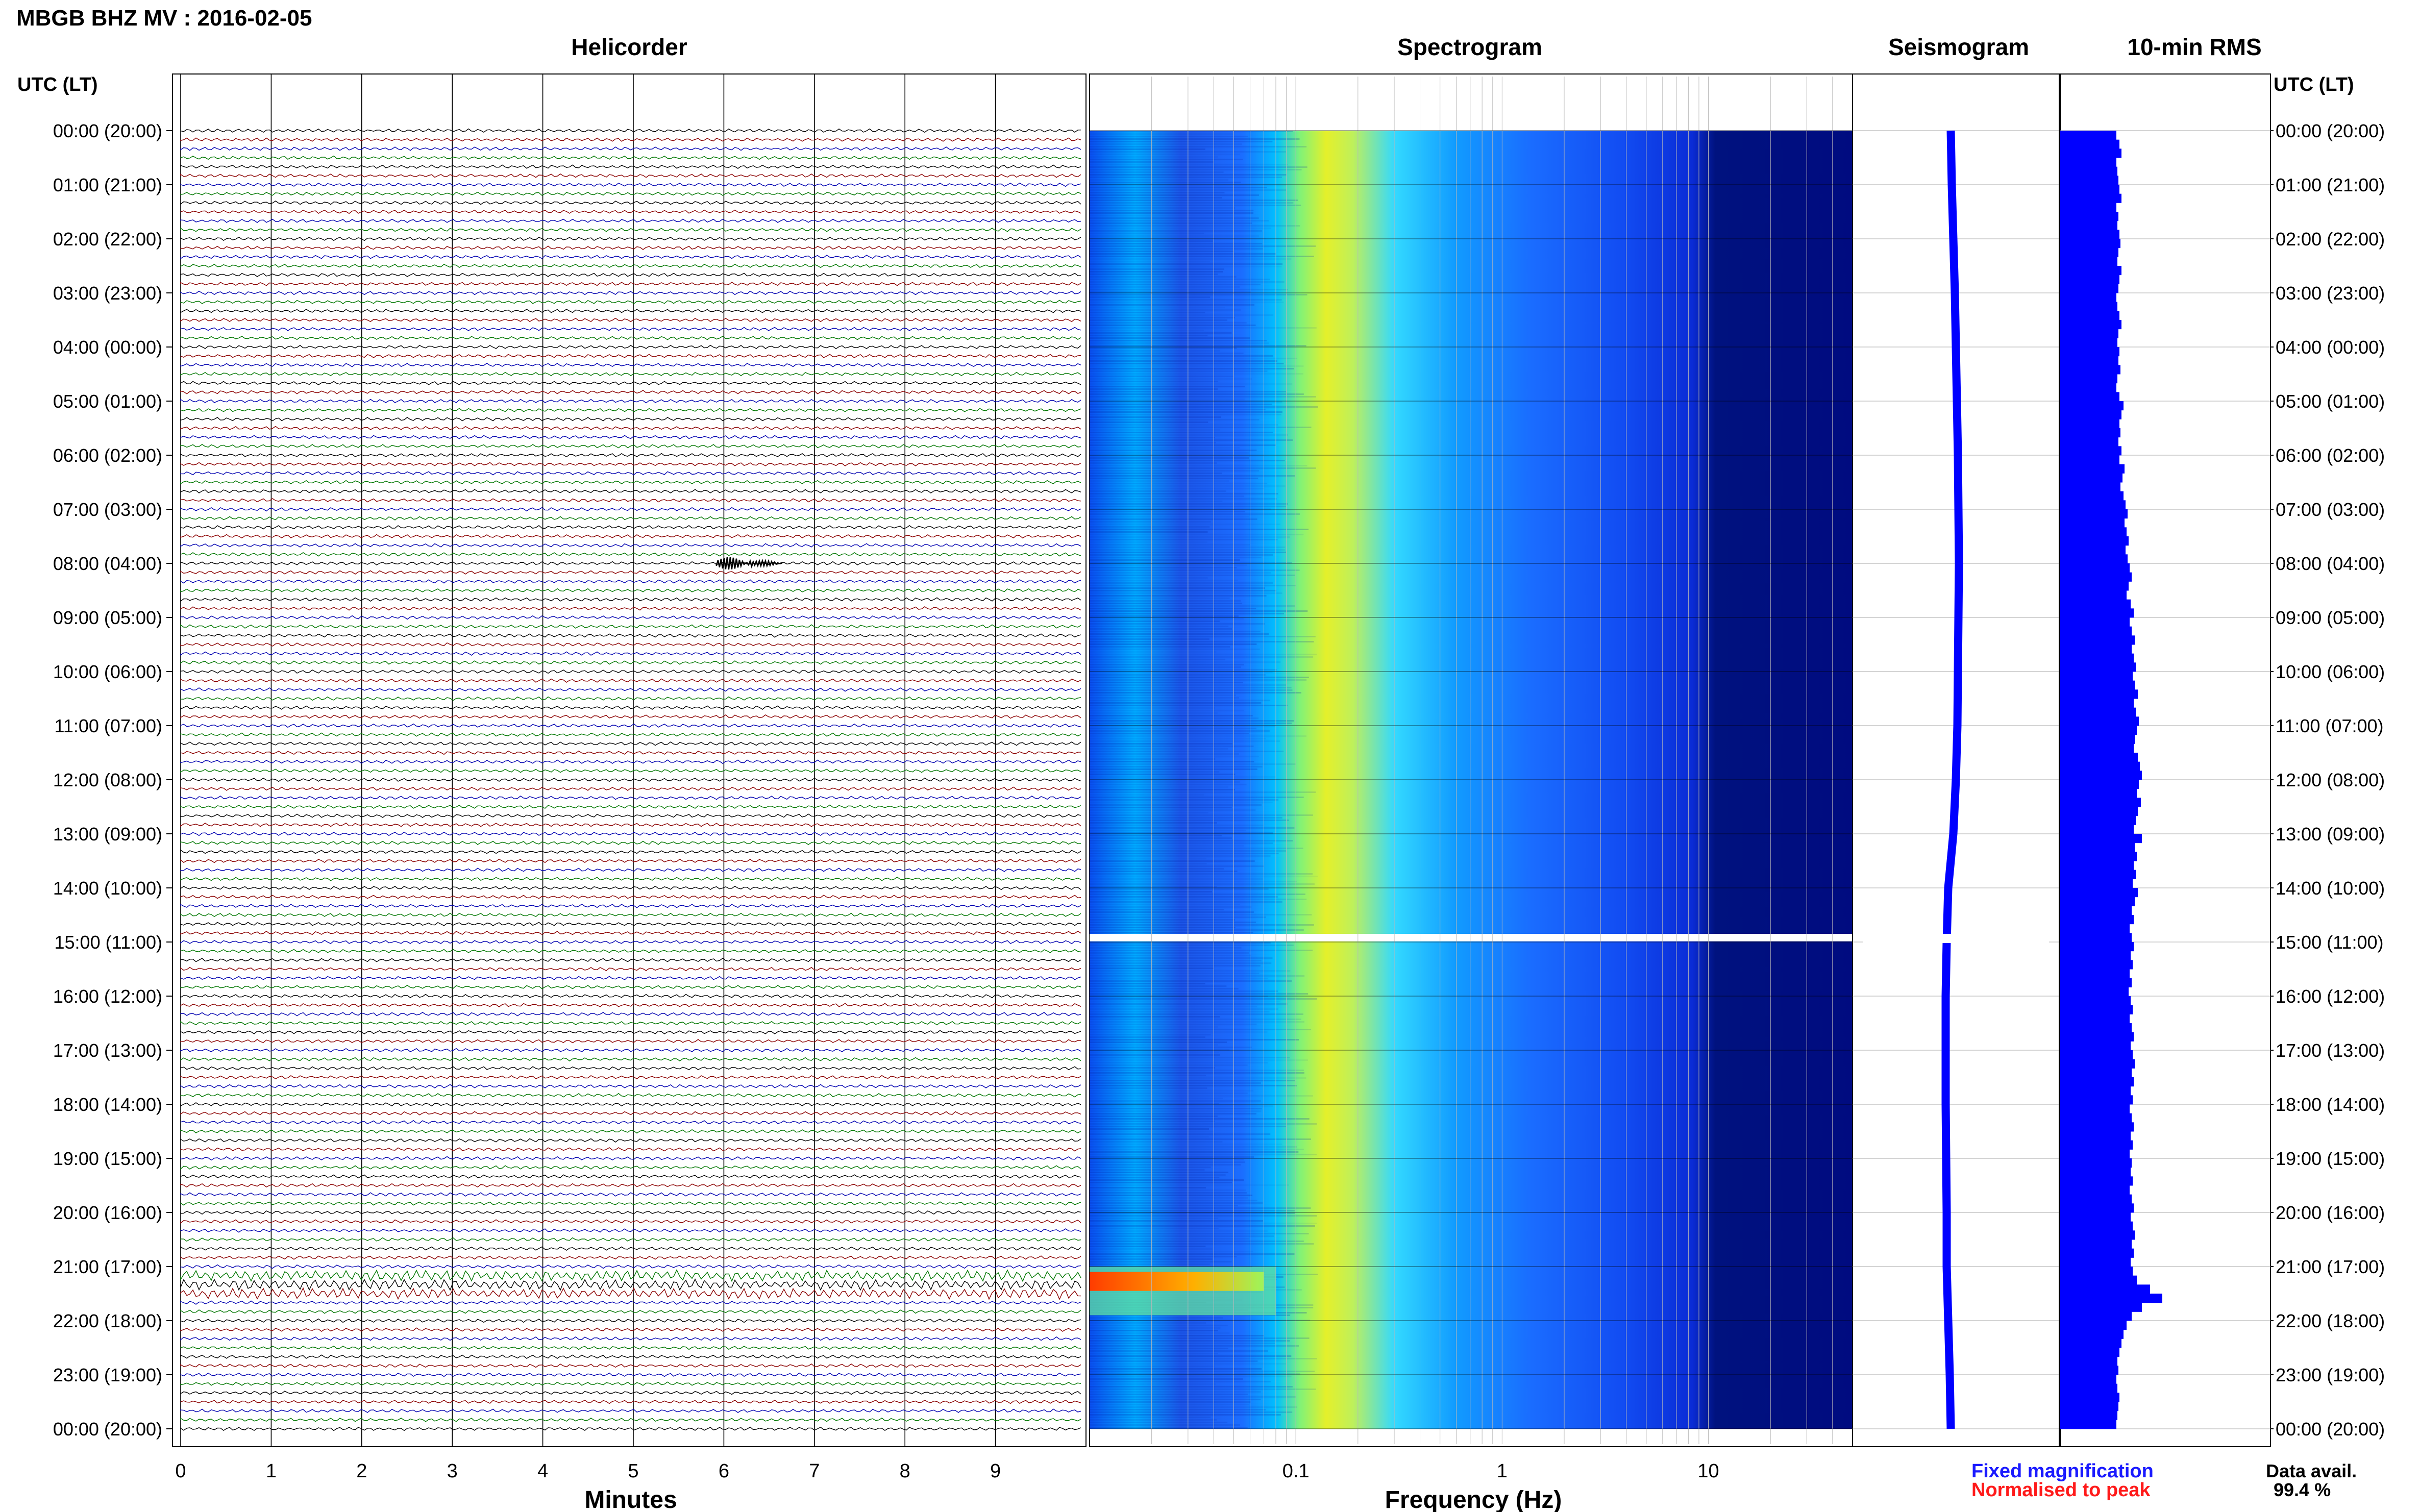  Describe the element at coordinates (1502, 1471) in the screenshot. I see `frequency-tick-label: 1` at that location.